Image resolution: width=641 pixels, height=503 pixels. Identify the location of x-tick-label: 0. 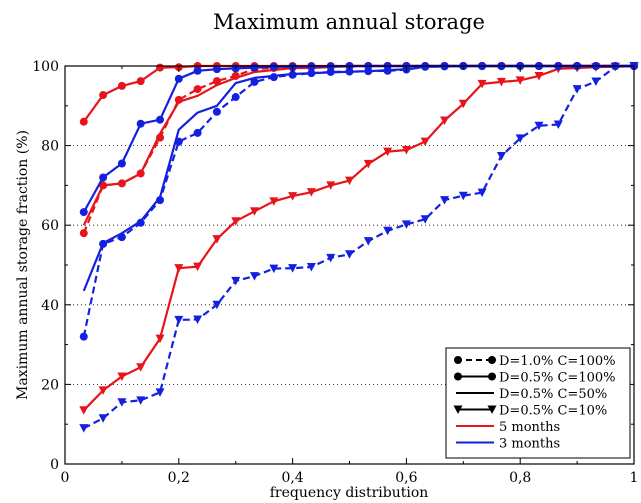
(65, 478).